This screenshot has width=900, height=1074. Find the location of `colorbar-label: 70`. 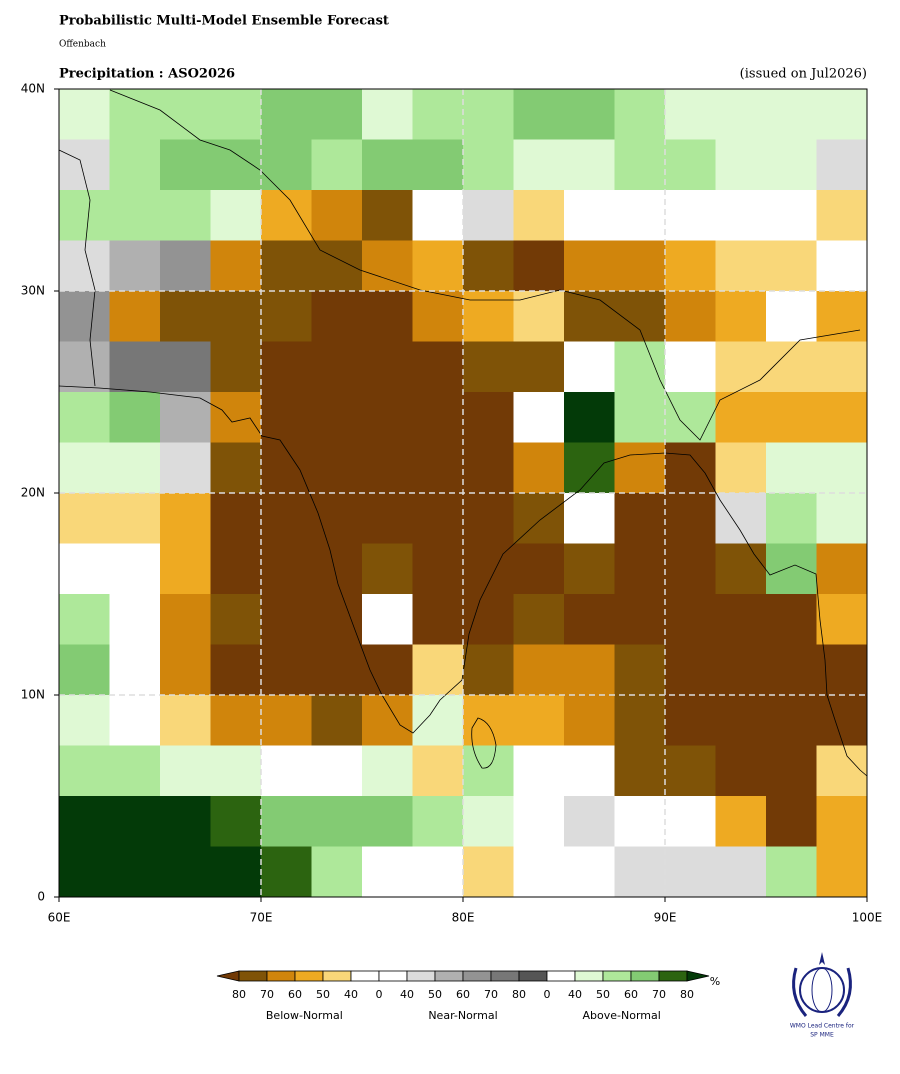

colorbar-label: 70 is located at coordinates (491, 994).